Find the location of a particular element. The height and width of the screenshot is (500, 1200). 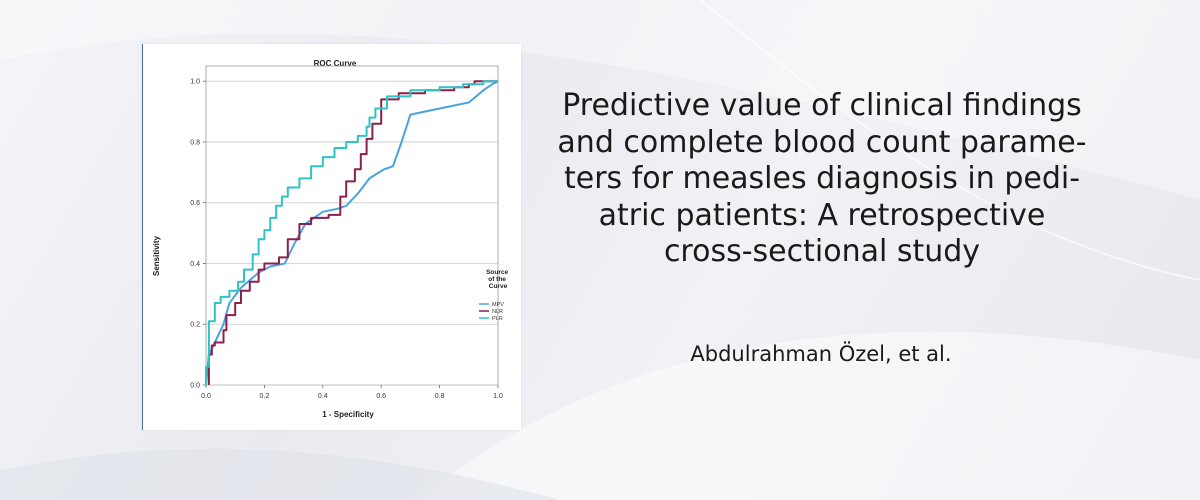

y-tick-label: 0.2 is located at coordinates (195, 325).